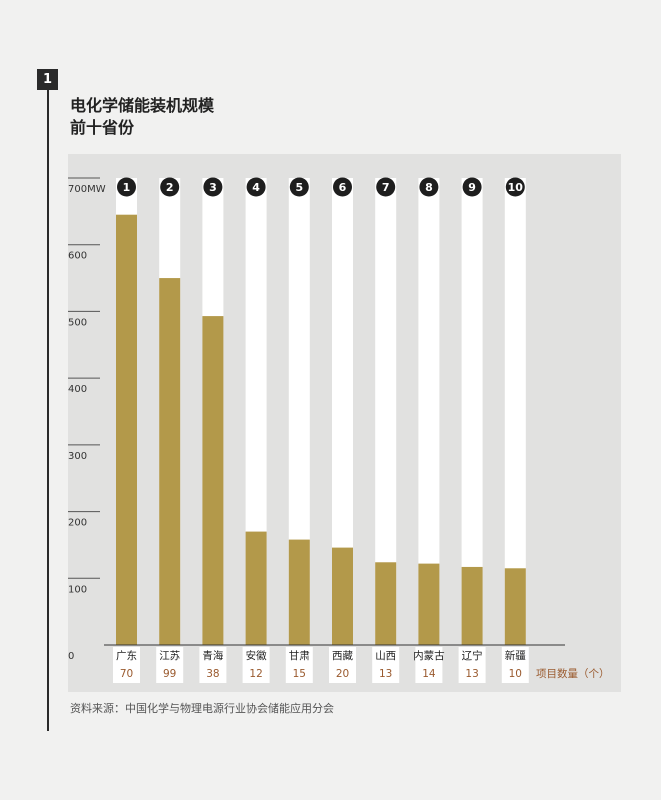 This screenshot has height=800, width=661. I want to click on rank-label: 9, so click(472, 187).